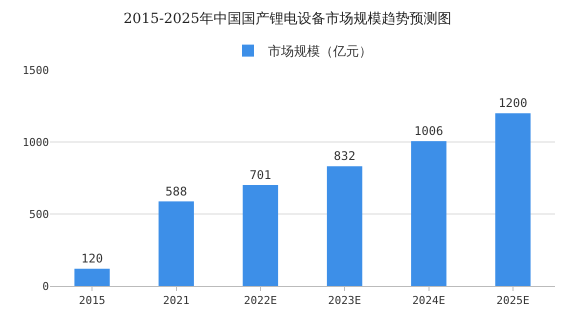 The image size is (575, 326). I want to click on x-tick-label: 2023E, so click(345, 301).